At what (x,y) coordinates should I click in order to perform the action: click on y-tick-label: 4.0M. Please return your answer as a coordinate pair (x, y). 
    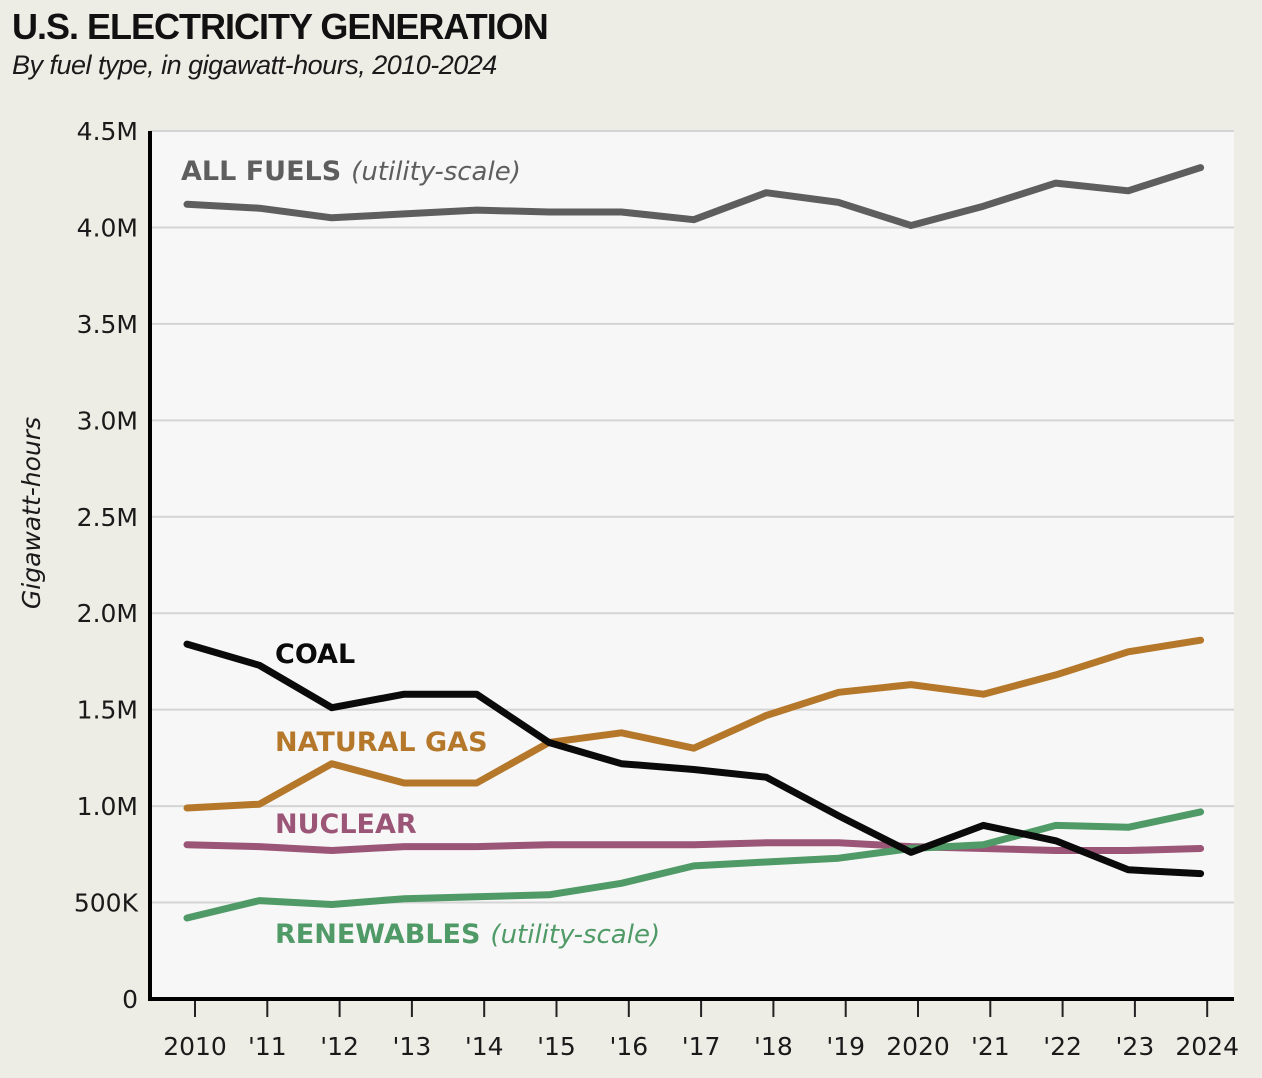
    Looking at the image, I should click on (107, 227).